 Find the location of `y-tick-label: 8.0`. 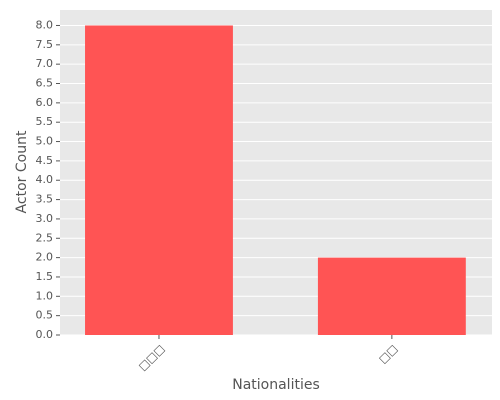

y-tick-label: 8.0 is located at coordinates (45, 24).